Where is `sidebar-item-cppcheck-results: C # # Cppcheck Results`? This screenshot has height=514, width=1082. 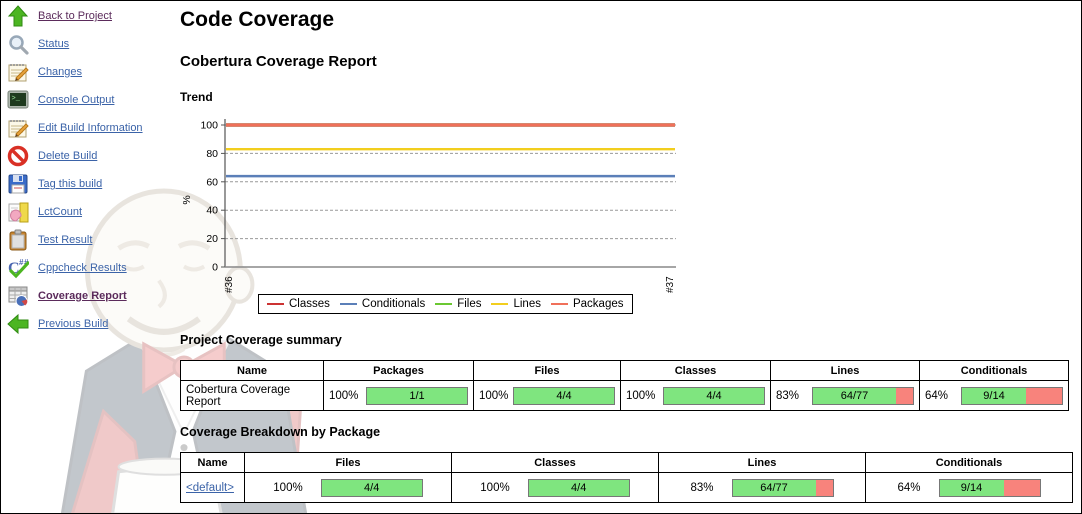
sidebar-item-cppcheck-results: C # # Cppcheck Results is located at coordinates (89, 268).